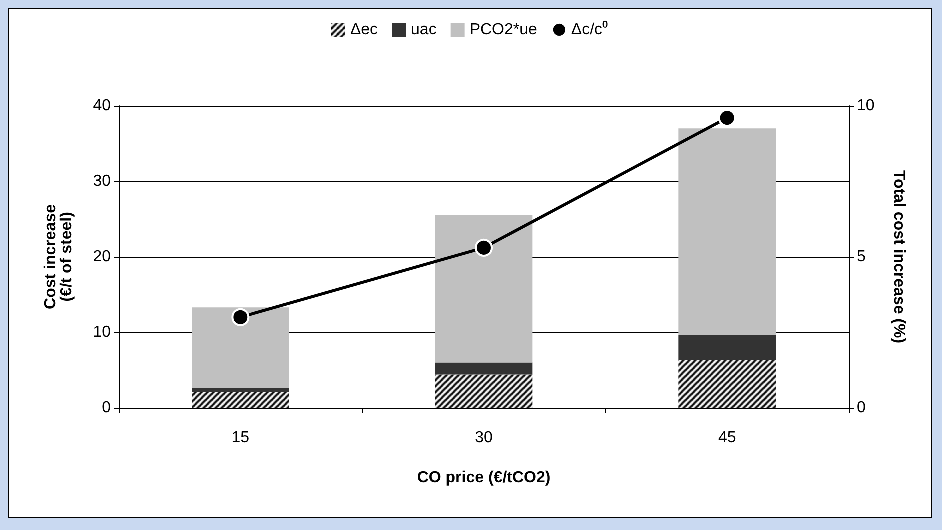  Describe the element at coordinates (102, 181) in the screenshot. I see `y-tick-label: 30` at that location.